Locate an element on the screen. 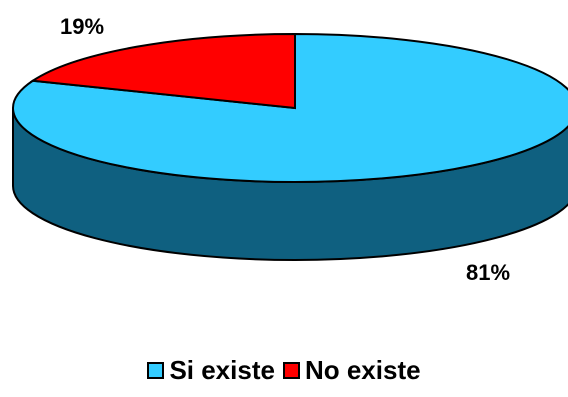  legend-label-si-existe: Si existe is located at coordinates (222, 370).